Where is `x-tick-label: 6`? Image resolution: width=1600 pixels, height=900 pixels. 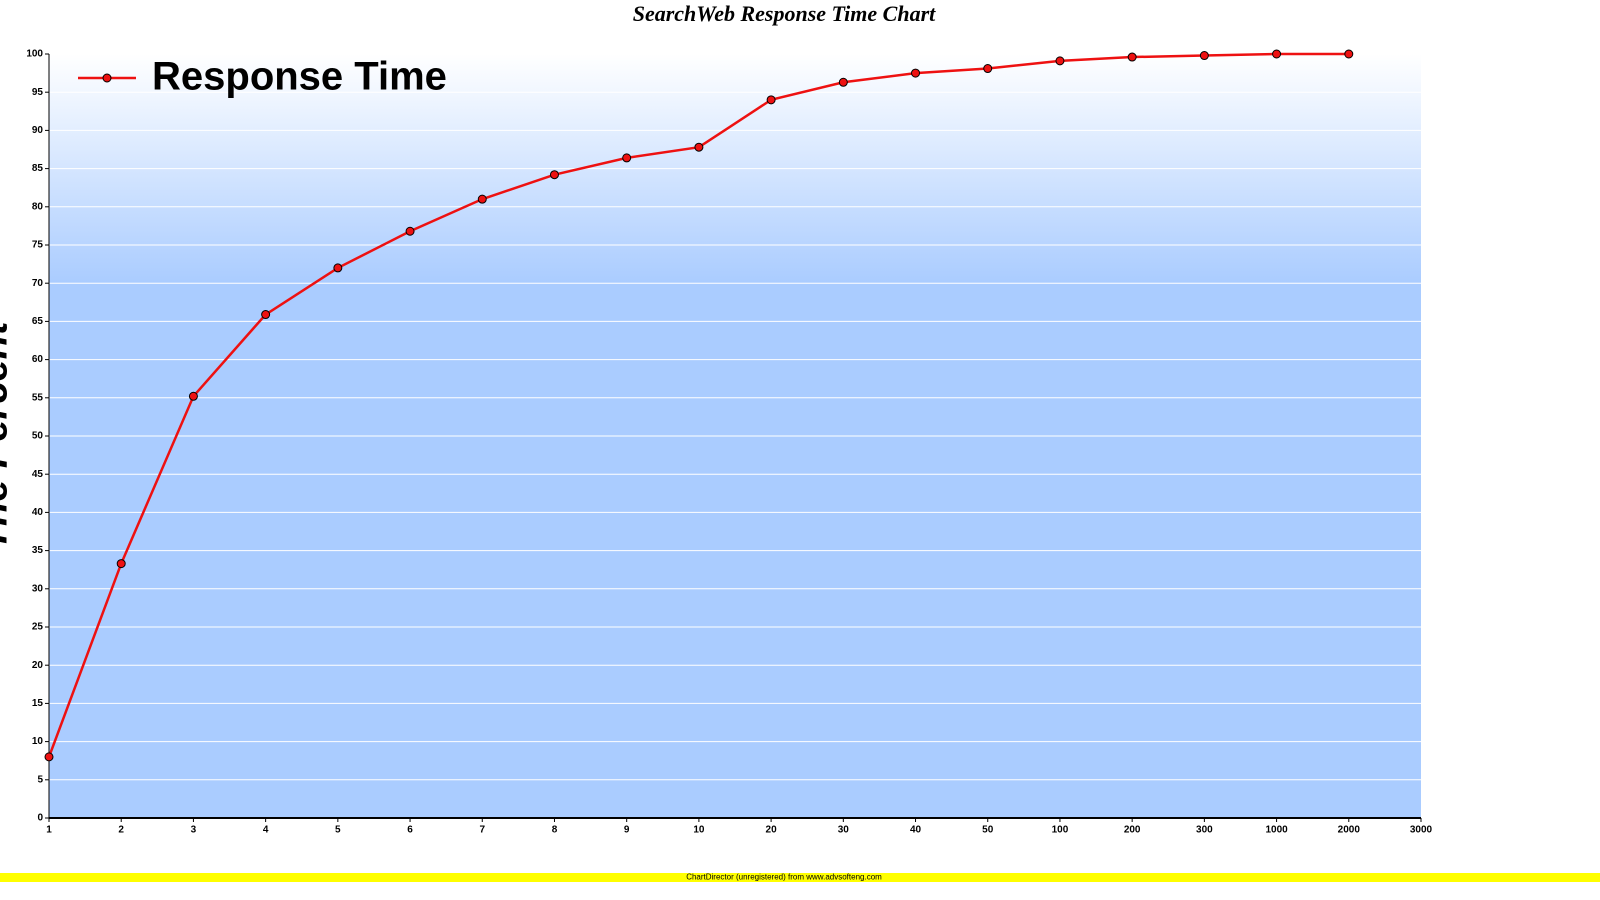 x-tick-label: 6 is located at coordinates (410, 830).